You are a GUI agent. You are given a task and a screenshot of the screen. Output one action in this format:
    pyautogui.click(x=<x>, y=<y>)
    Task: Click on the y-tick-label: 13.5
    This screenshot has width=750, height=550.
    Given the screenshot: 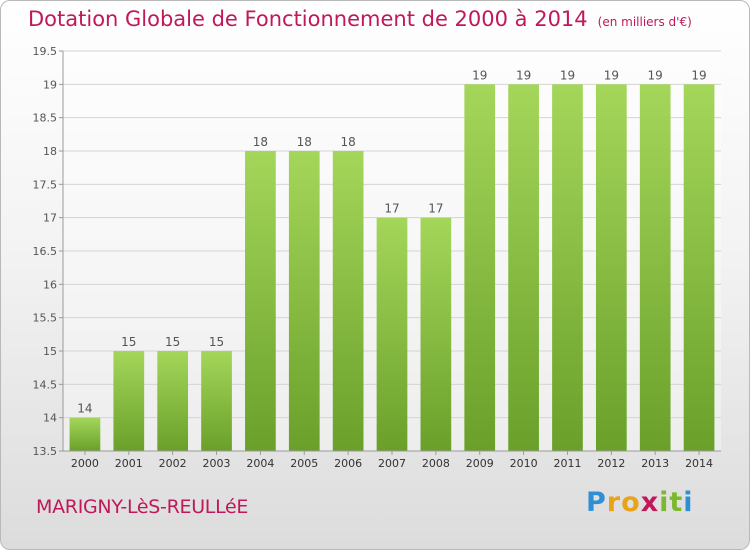 What is the action you would take?
    pyautogui.click(x=45, y=451)
    